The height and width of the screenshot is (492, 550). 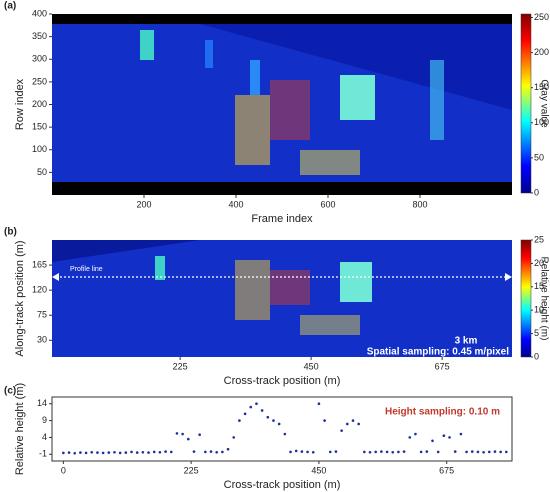 I want to click on colorbar-label: Gray value, so click(x=543, y=103).